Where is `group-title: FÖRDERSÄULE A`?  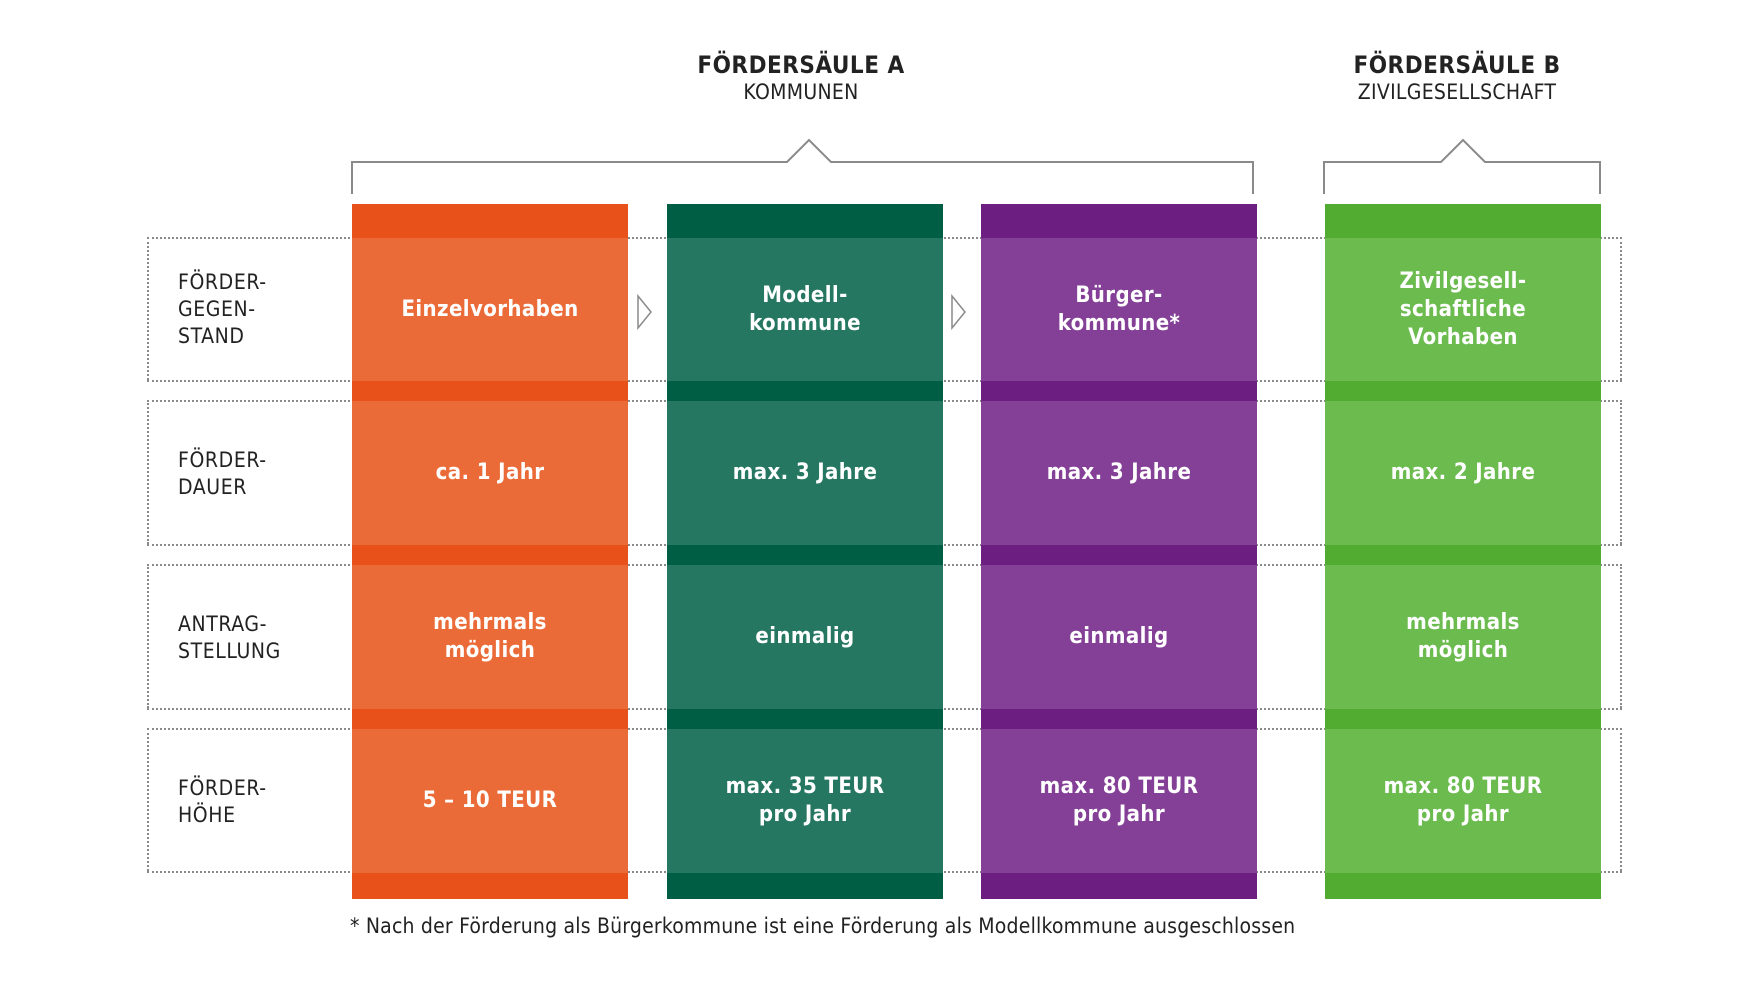 group-title: FÖRDERSÄULE A is located at coordinates (801, 65).